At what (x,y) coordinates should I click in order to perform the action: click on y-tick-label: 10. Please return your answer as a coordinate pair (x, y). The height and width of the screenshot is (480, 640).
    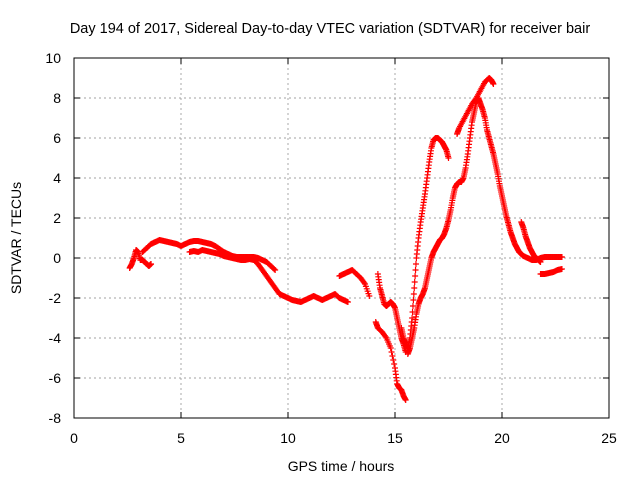
    Looking at the image, I should click on (53, 58).